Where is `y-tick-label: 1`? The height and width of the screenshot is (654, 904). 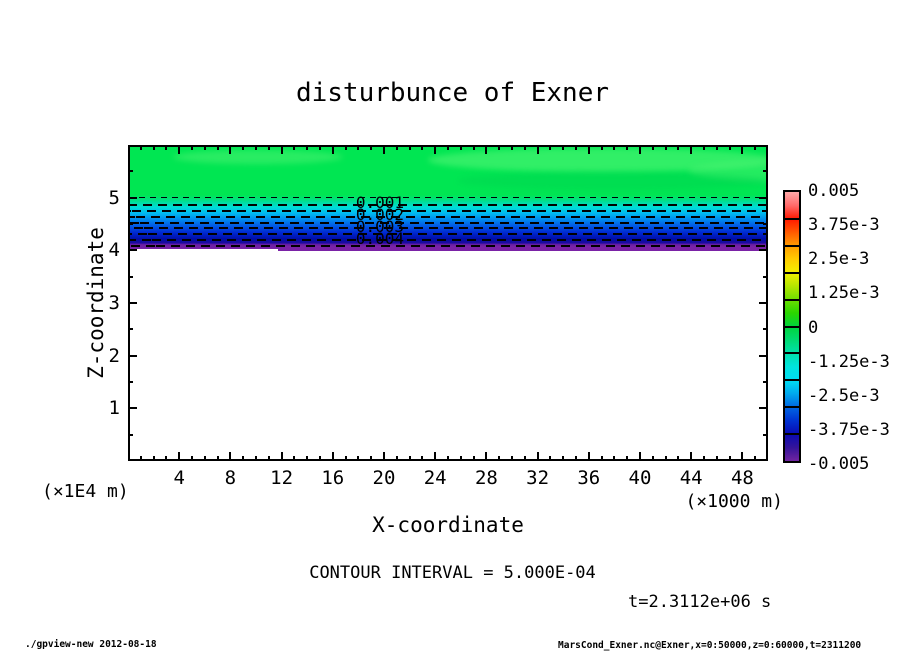 y-tick-label: 1 is located at coordinates (114, 408).